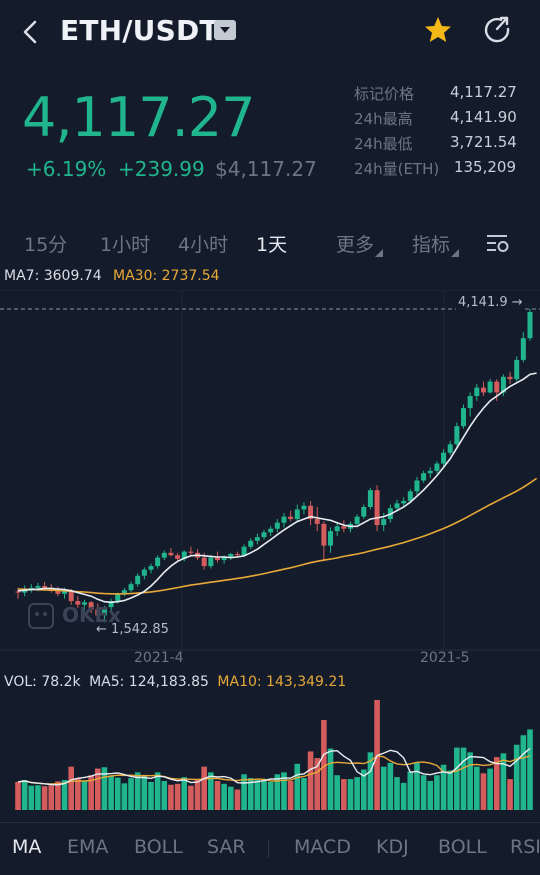 The image size is (540, 875). What do you see at coordinates (438, 30) in the screenshot?
I see `favorite-star-icon` at bounding box center [438, 30].